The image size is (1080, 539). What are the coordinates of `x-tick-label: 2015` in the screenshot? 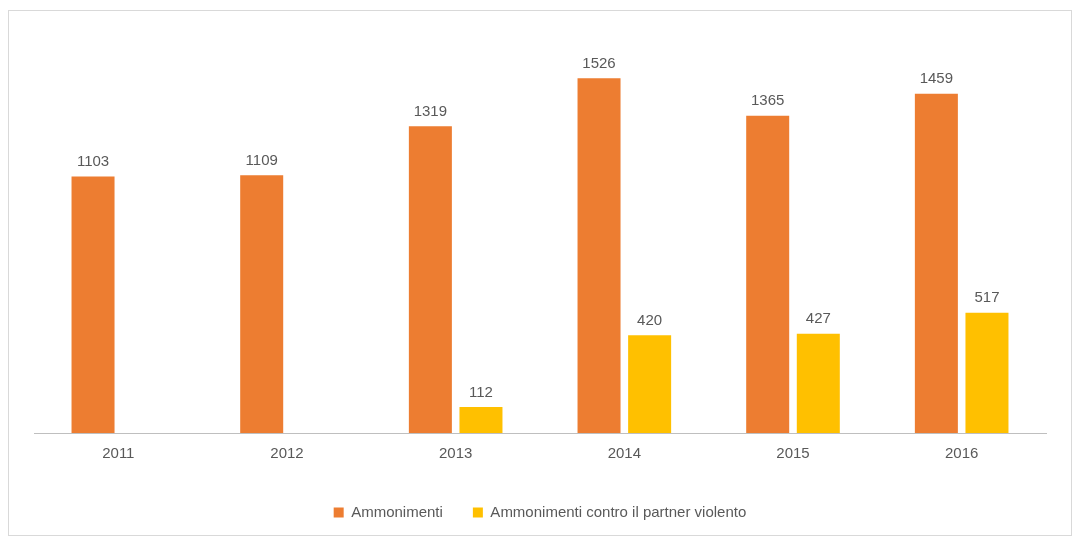 It's located at (793, 453).